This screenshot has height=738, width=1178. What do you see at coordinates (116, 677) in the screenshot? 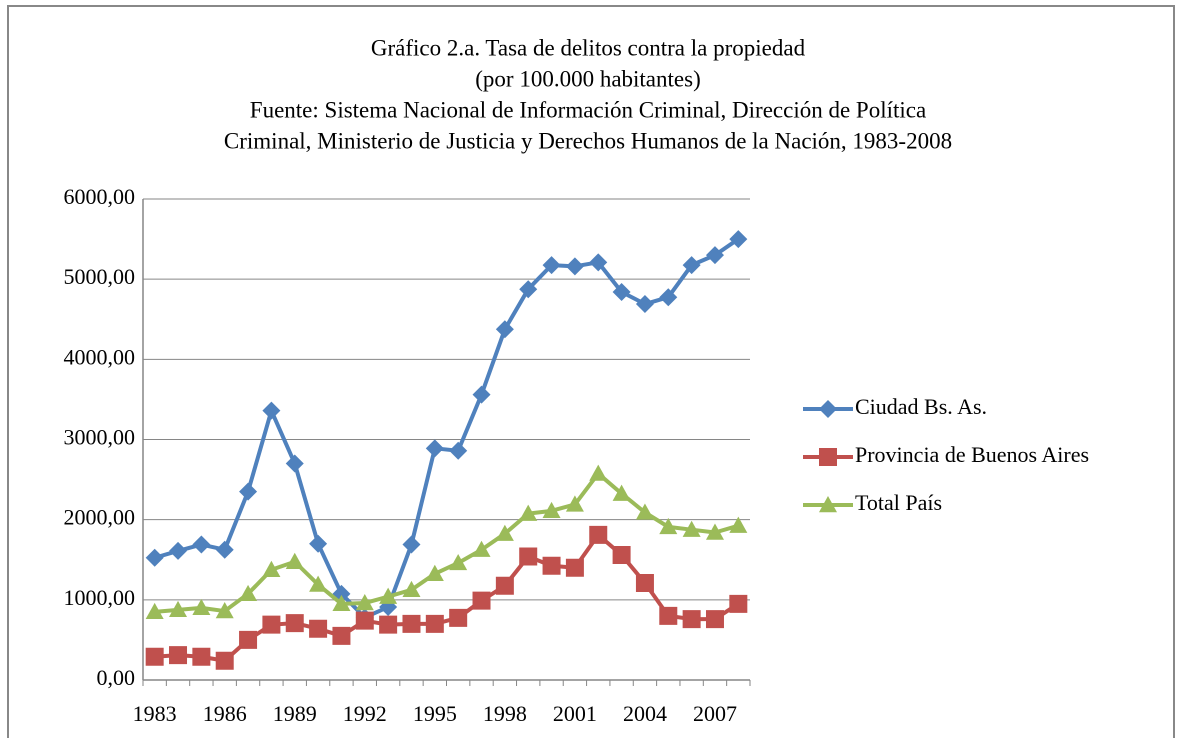
I see `y-tick-label: 0,00` at bounding box center [116, 677].